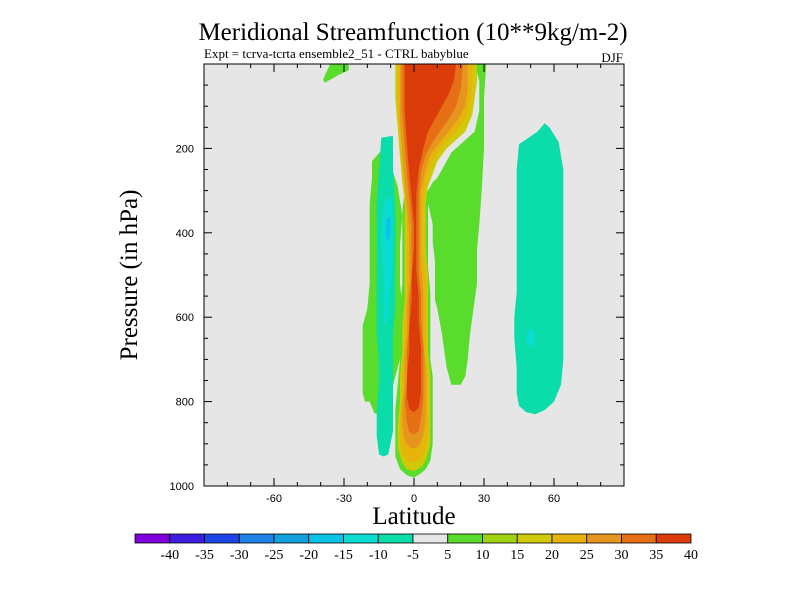 The height and width of the screenshot is (600, 800). Describe the element at coordinates (531, 338) in the screenshot. I see `contour-cyan-right-outer-dot` at that location.